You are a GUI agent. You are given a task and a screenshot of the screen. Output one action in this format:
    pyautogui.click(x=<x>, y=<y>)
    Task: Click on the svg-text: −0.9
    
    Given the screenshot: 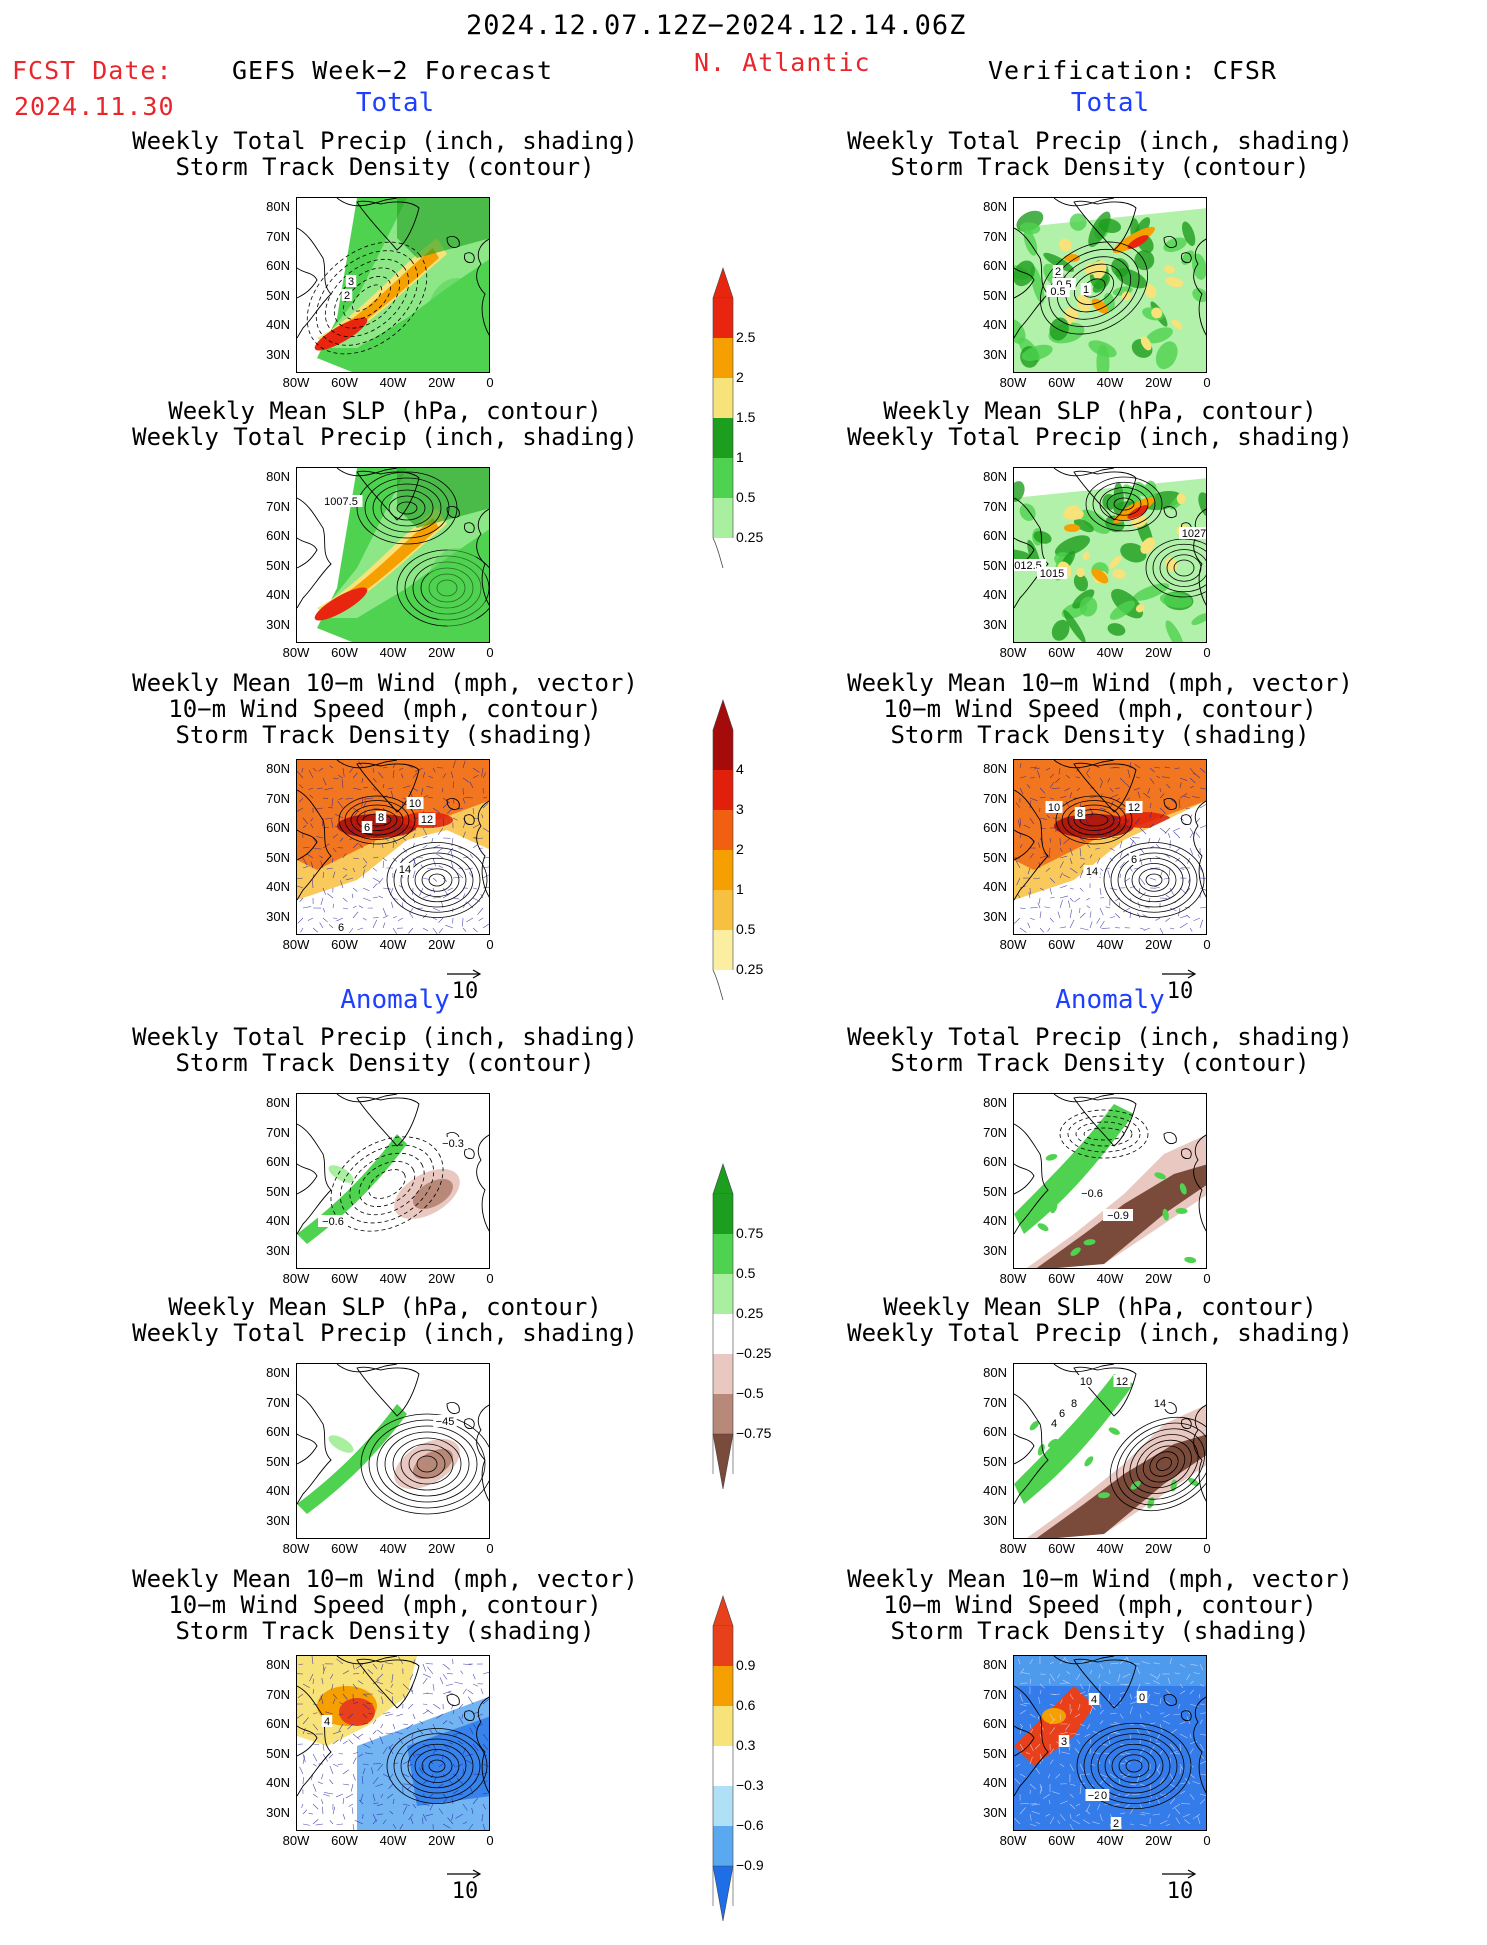 What is the action you would take?
    pyautogui.click(x=1118, y=1216)
    